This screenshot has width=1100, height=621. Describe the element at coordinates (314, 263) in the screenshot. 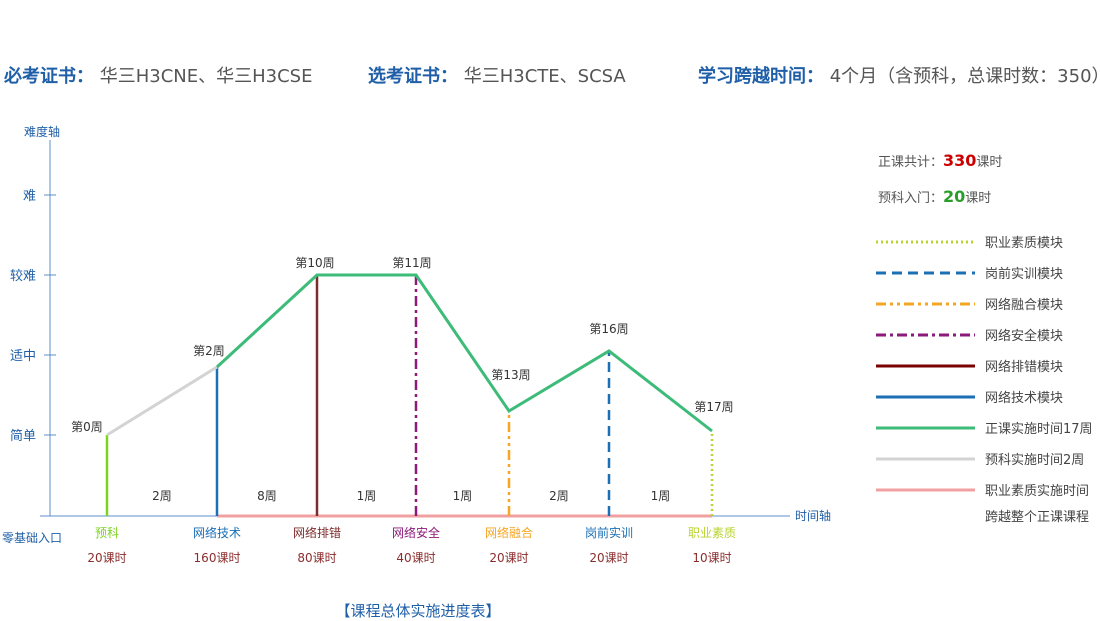

I see `point-label: 第10周` at that location.